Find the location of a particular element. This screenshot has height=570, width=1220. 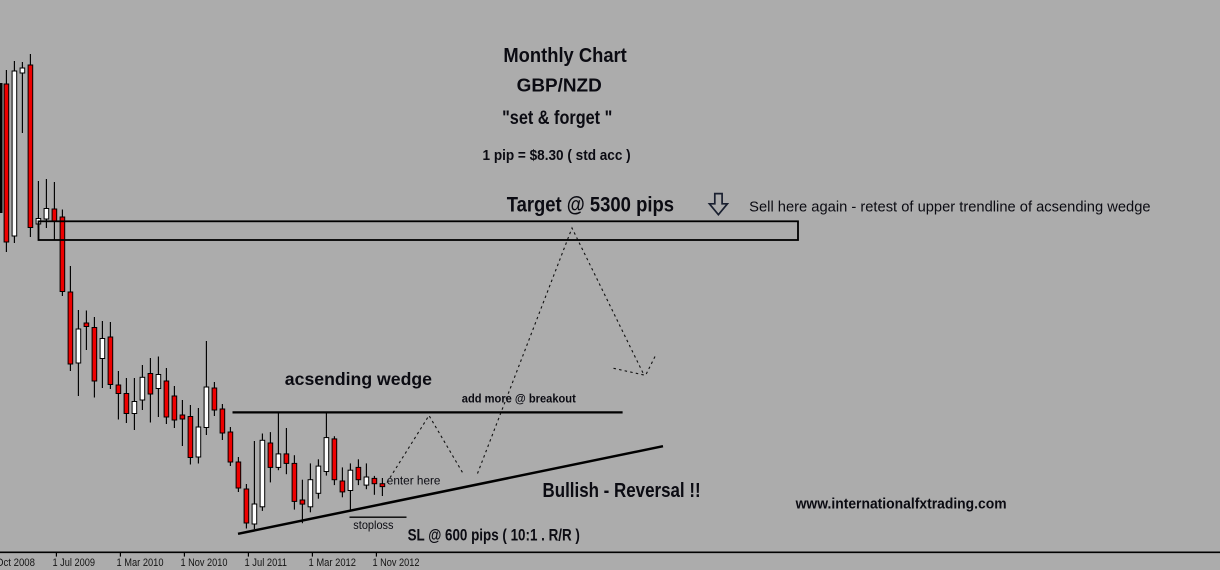

svg-text: GBP/NZD is located at coordinates (559, 85).